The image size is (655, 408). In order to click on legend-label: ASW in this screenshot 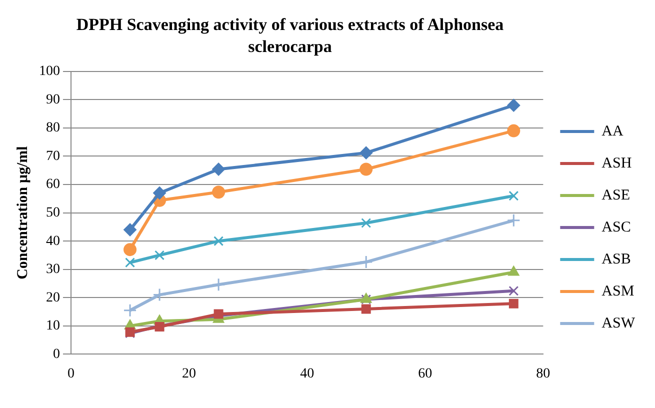, I will do `click(619, 323)`.